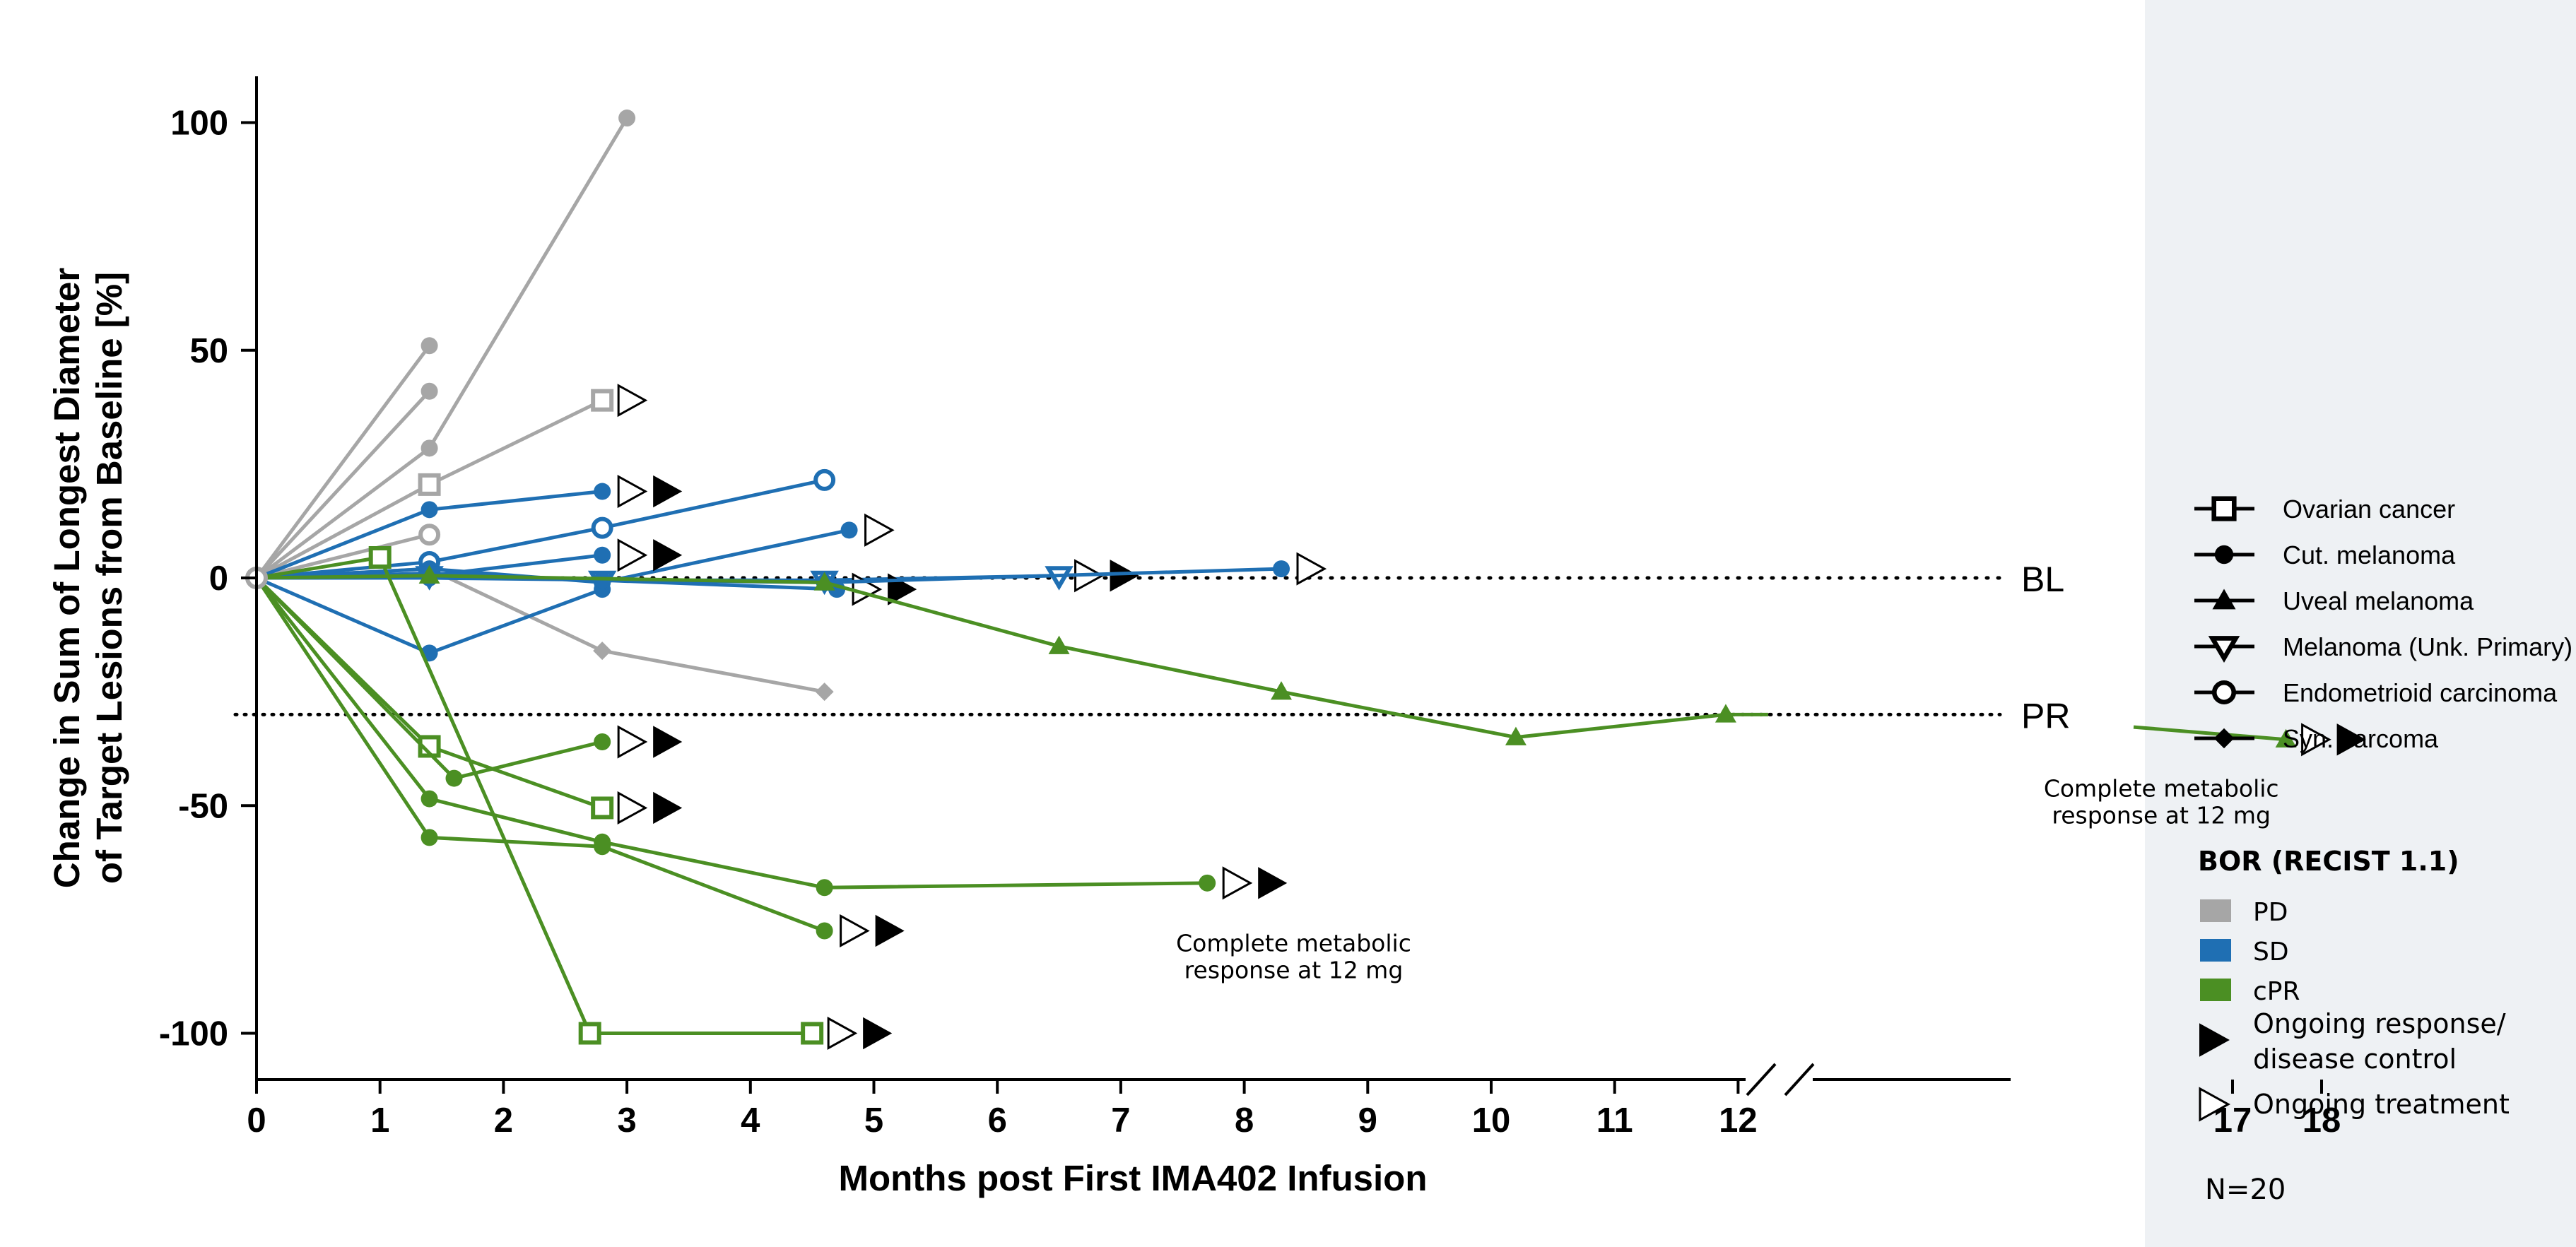  I want to click on legend-label-line: Ongoing treatment, so click(2381, 1104).